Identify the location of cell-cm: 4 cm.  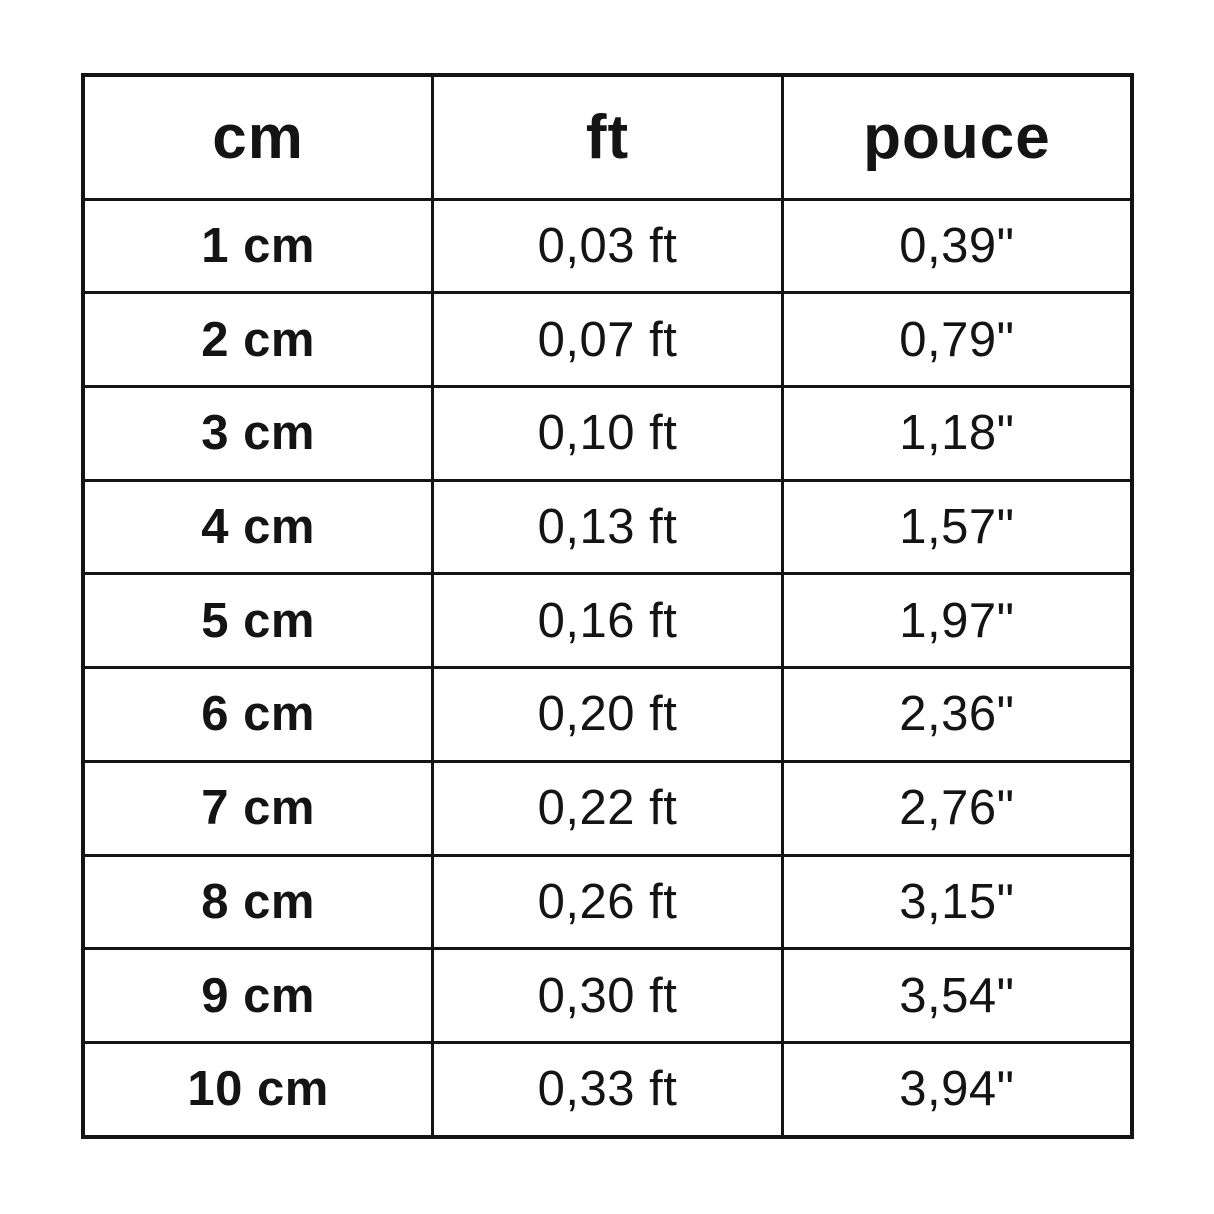
(258, 527).